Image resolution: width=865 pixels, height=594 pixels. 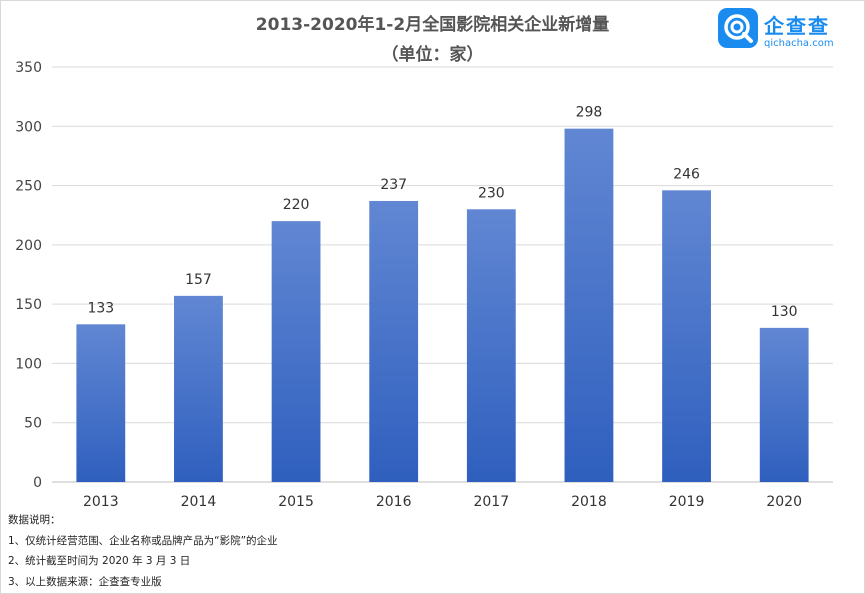 What do you see at coordinates (784, 502) in the screenshot?
I see `x-tick-label-2020: 2020` at bounding box center [784, 502].